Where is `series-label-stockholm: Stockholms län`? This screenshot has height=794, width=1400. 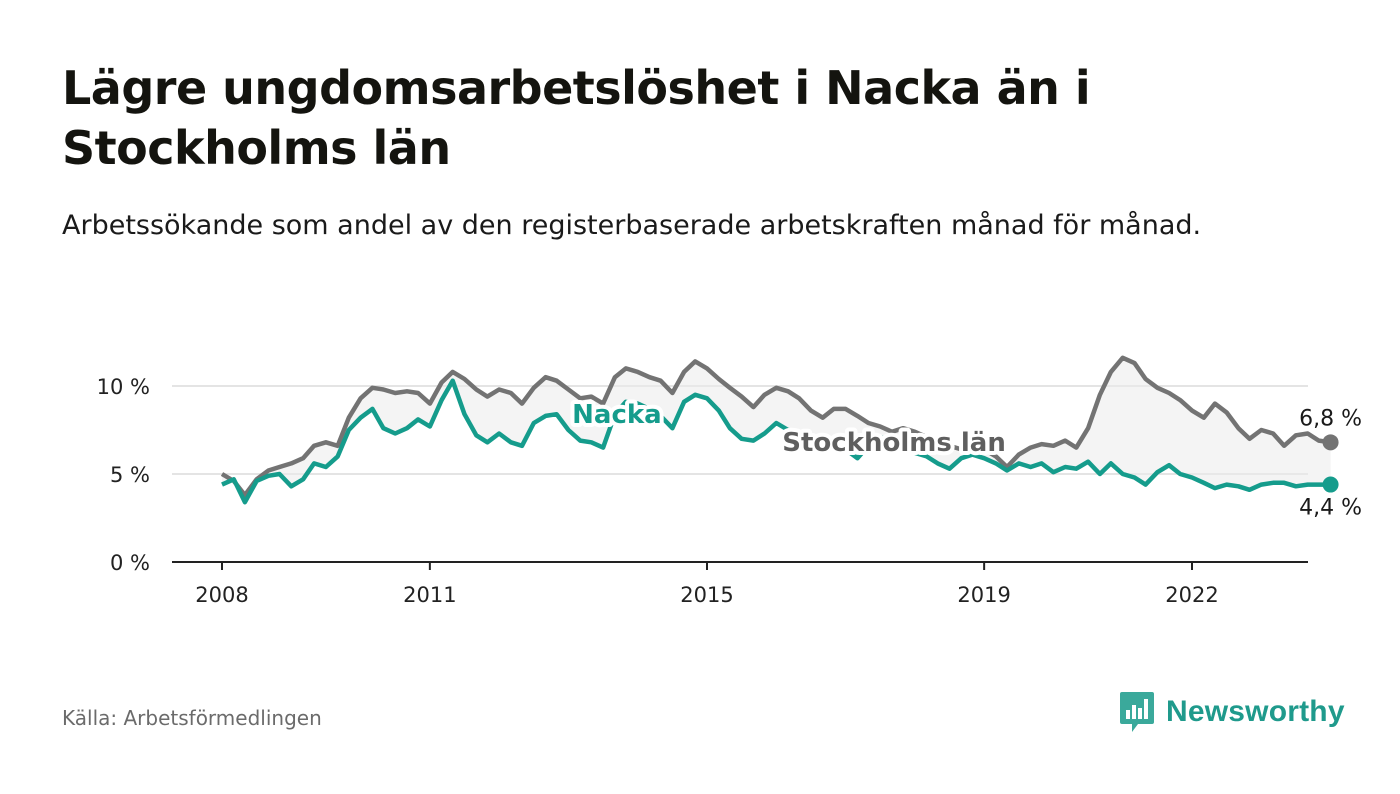
series-label-stockholm: Stockholms län is located at coordinates (894, 443).